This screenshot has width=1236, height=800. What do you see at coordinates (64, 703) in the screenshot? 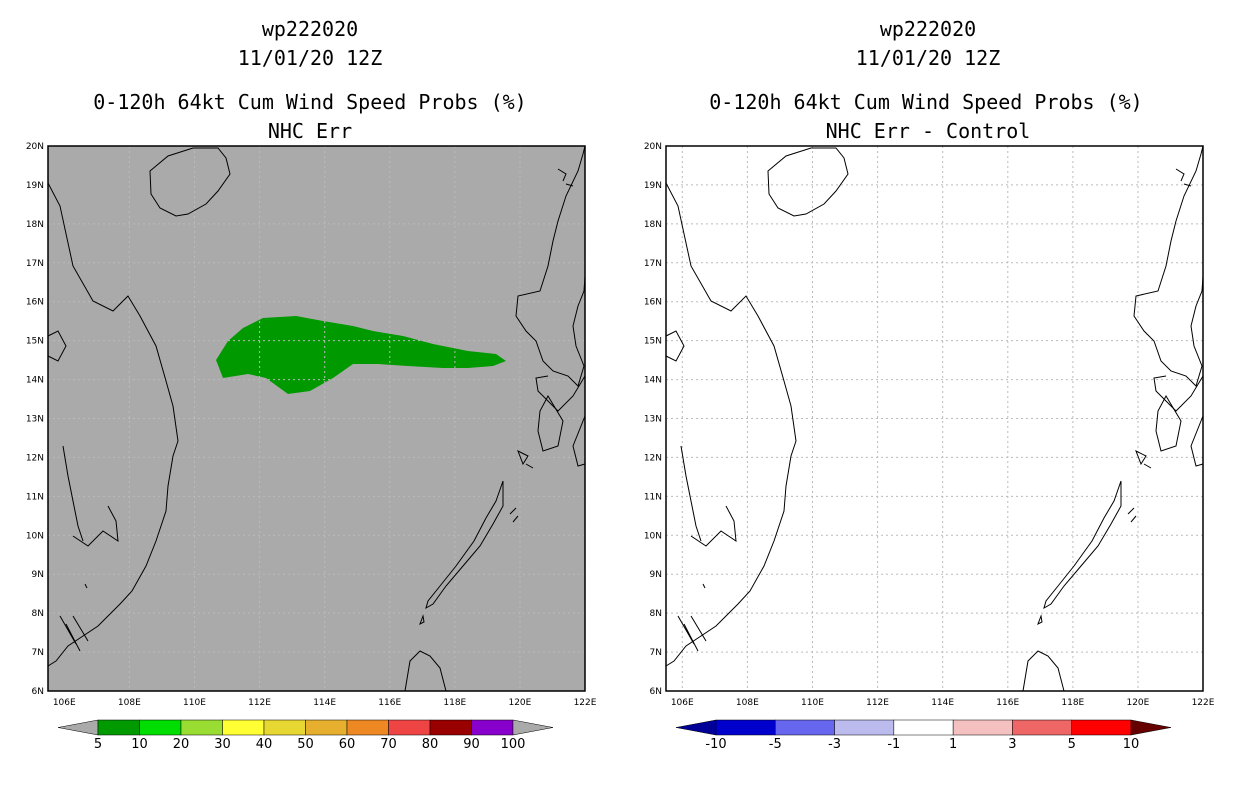
I see `left-lon-label: 106E` at bounding box center [64, 703].